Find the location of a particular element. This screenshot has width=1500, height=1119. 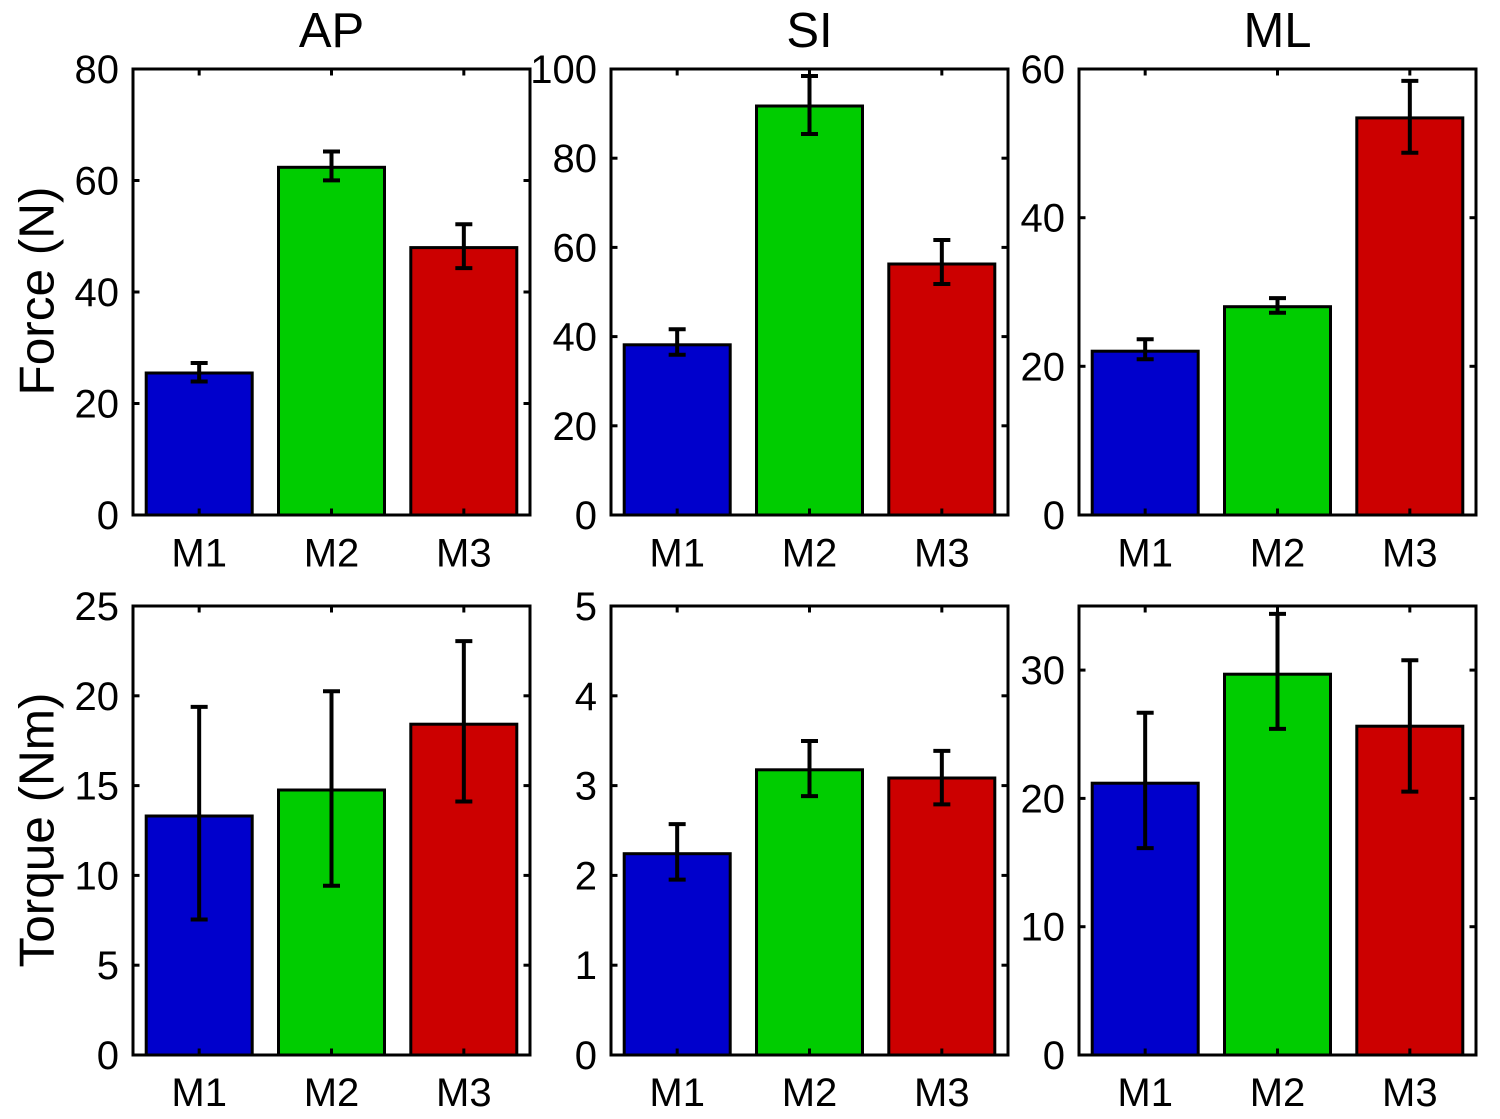

svg-text: 15 is located at coordinates (97, 787).